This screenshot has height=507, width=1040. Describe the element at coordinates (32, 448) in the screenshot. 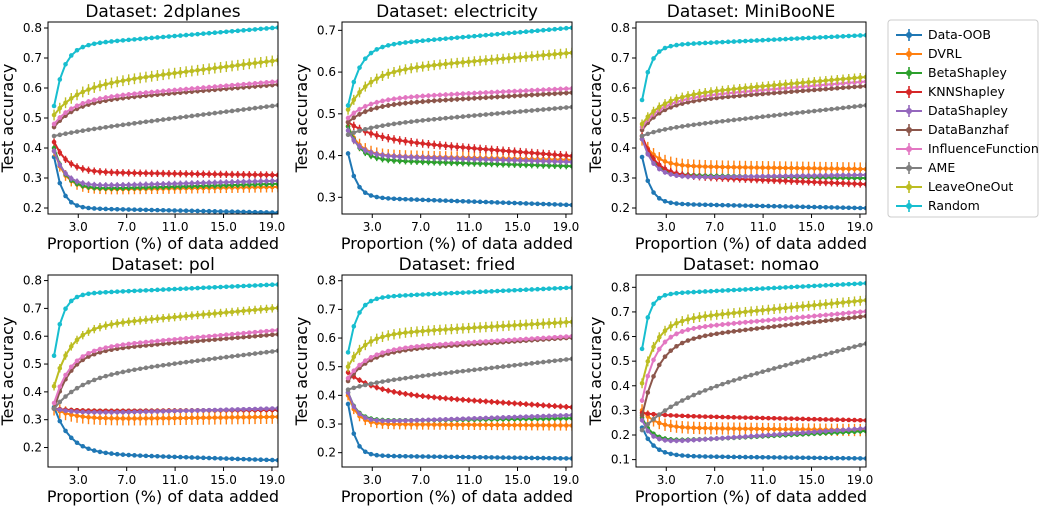

I see `y-tick-label: 0.2` at that location.